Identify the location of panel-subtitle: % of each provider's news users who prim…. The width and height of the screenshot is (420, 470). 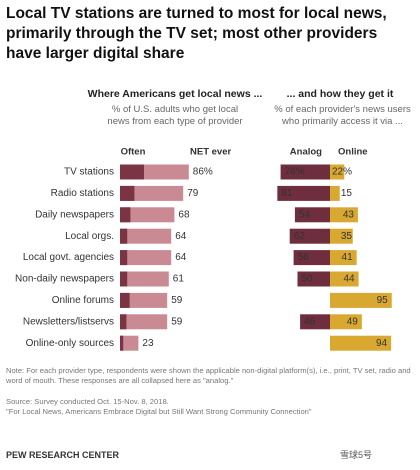
(342, 115).